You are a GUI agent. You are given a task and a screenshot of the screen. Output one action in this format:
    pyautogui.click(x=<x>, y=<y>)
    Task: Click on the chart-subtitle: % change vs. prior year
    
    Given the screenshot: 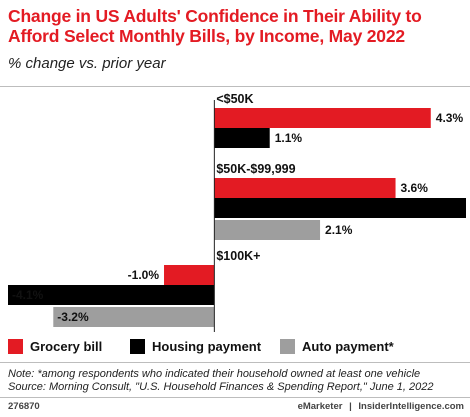 What is the action you would take?
    pyautogui.click(x=87, y=63)
    